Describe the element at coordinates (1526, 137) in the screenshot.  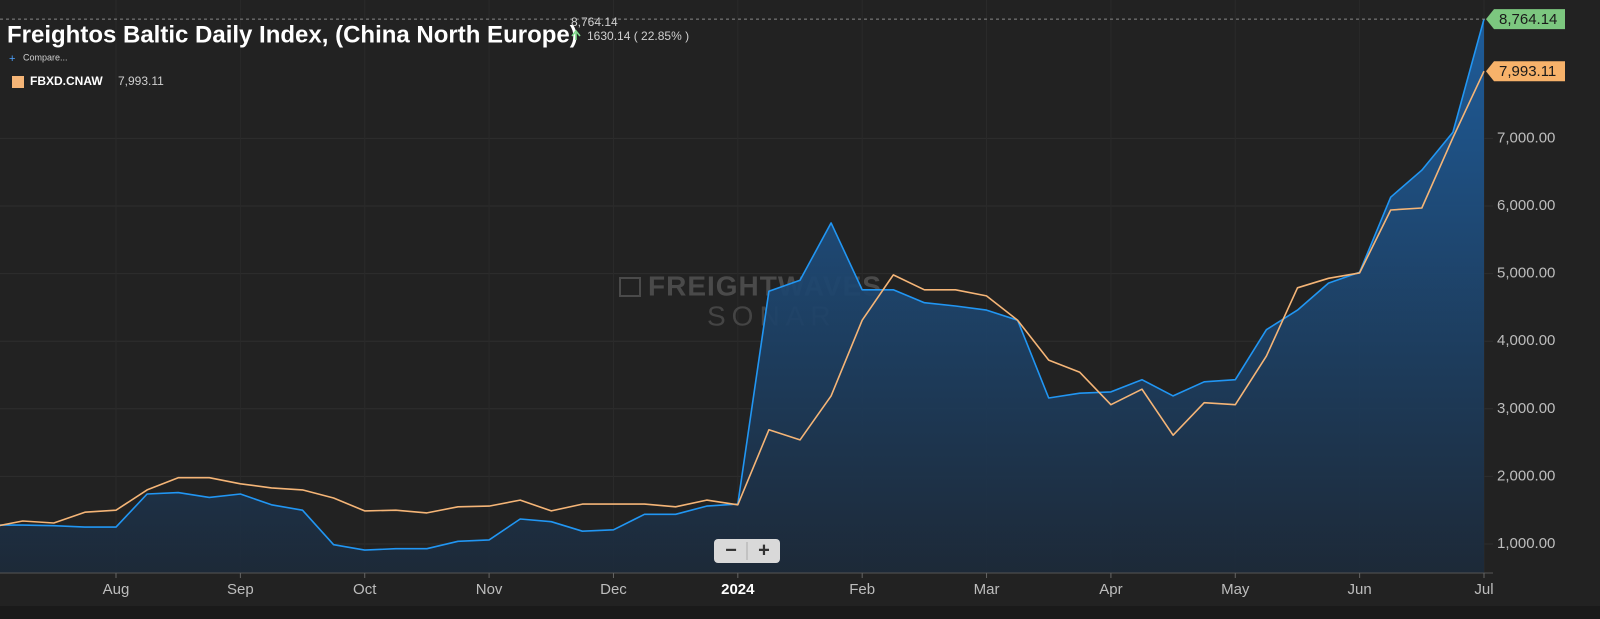
I see `y-tick-label: 7,000.00` at that location.